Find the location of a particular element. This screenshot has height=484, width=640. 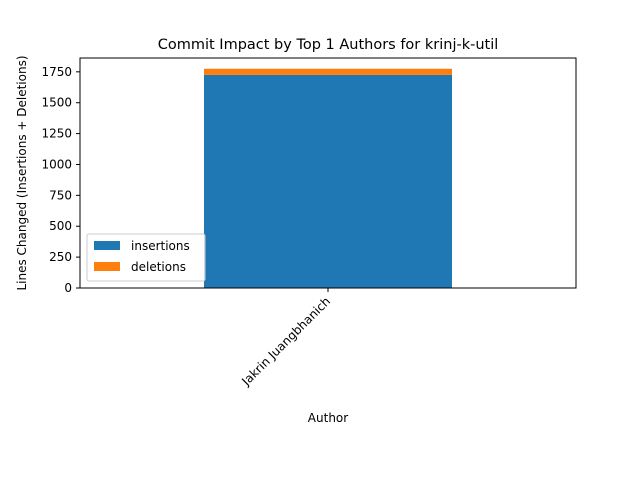

y-tick-label: 750 is located at coordinates (60, 195).